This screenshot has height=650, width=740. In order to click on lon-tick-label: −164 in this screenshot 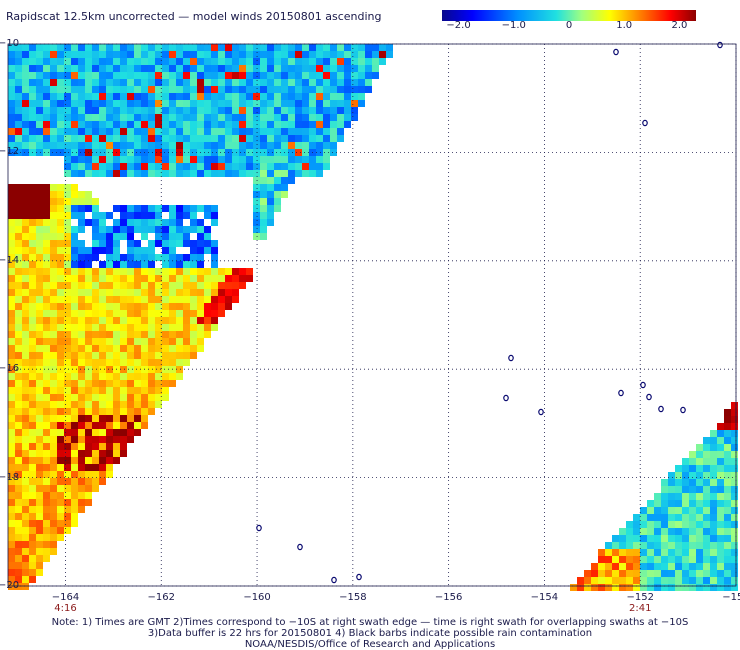, I will do `click(65, 597)`.